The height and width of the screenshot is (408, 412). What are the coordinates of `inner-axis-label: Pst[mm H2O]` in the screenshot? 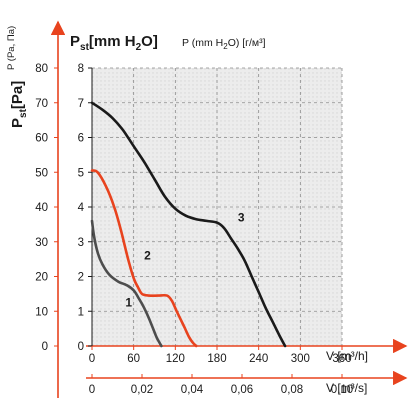 It's located at (114, 43).